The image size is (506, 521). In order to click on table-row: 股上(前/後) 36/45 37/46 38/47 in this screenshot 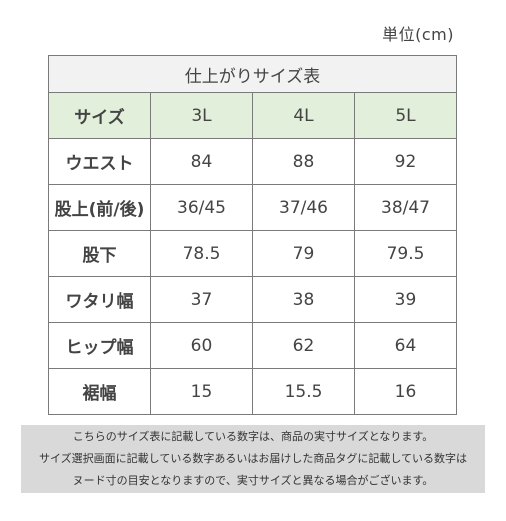, I will do `click(252, 207)`.